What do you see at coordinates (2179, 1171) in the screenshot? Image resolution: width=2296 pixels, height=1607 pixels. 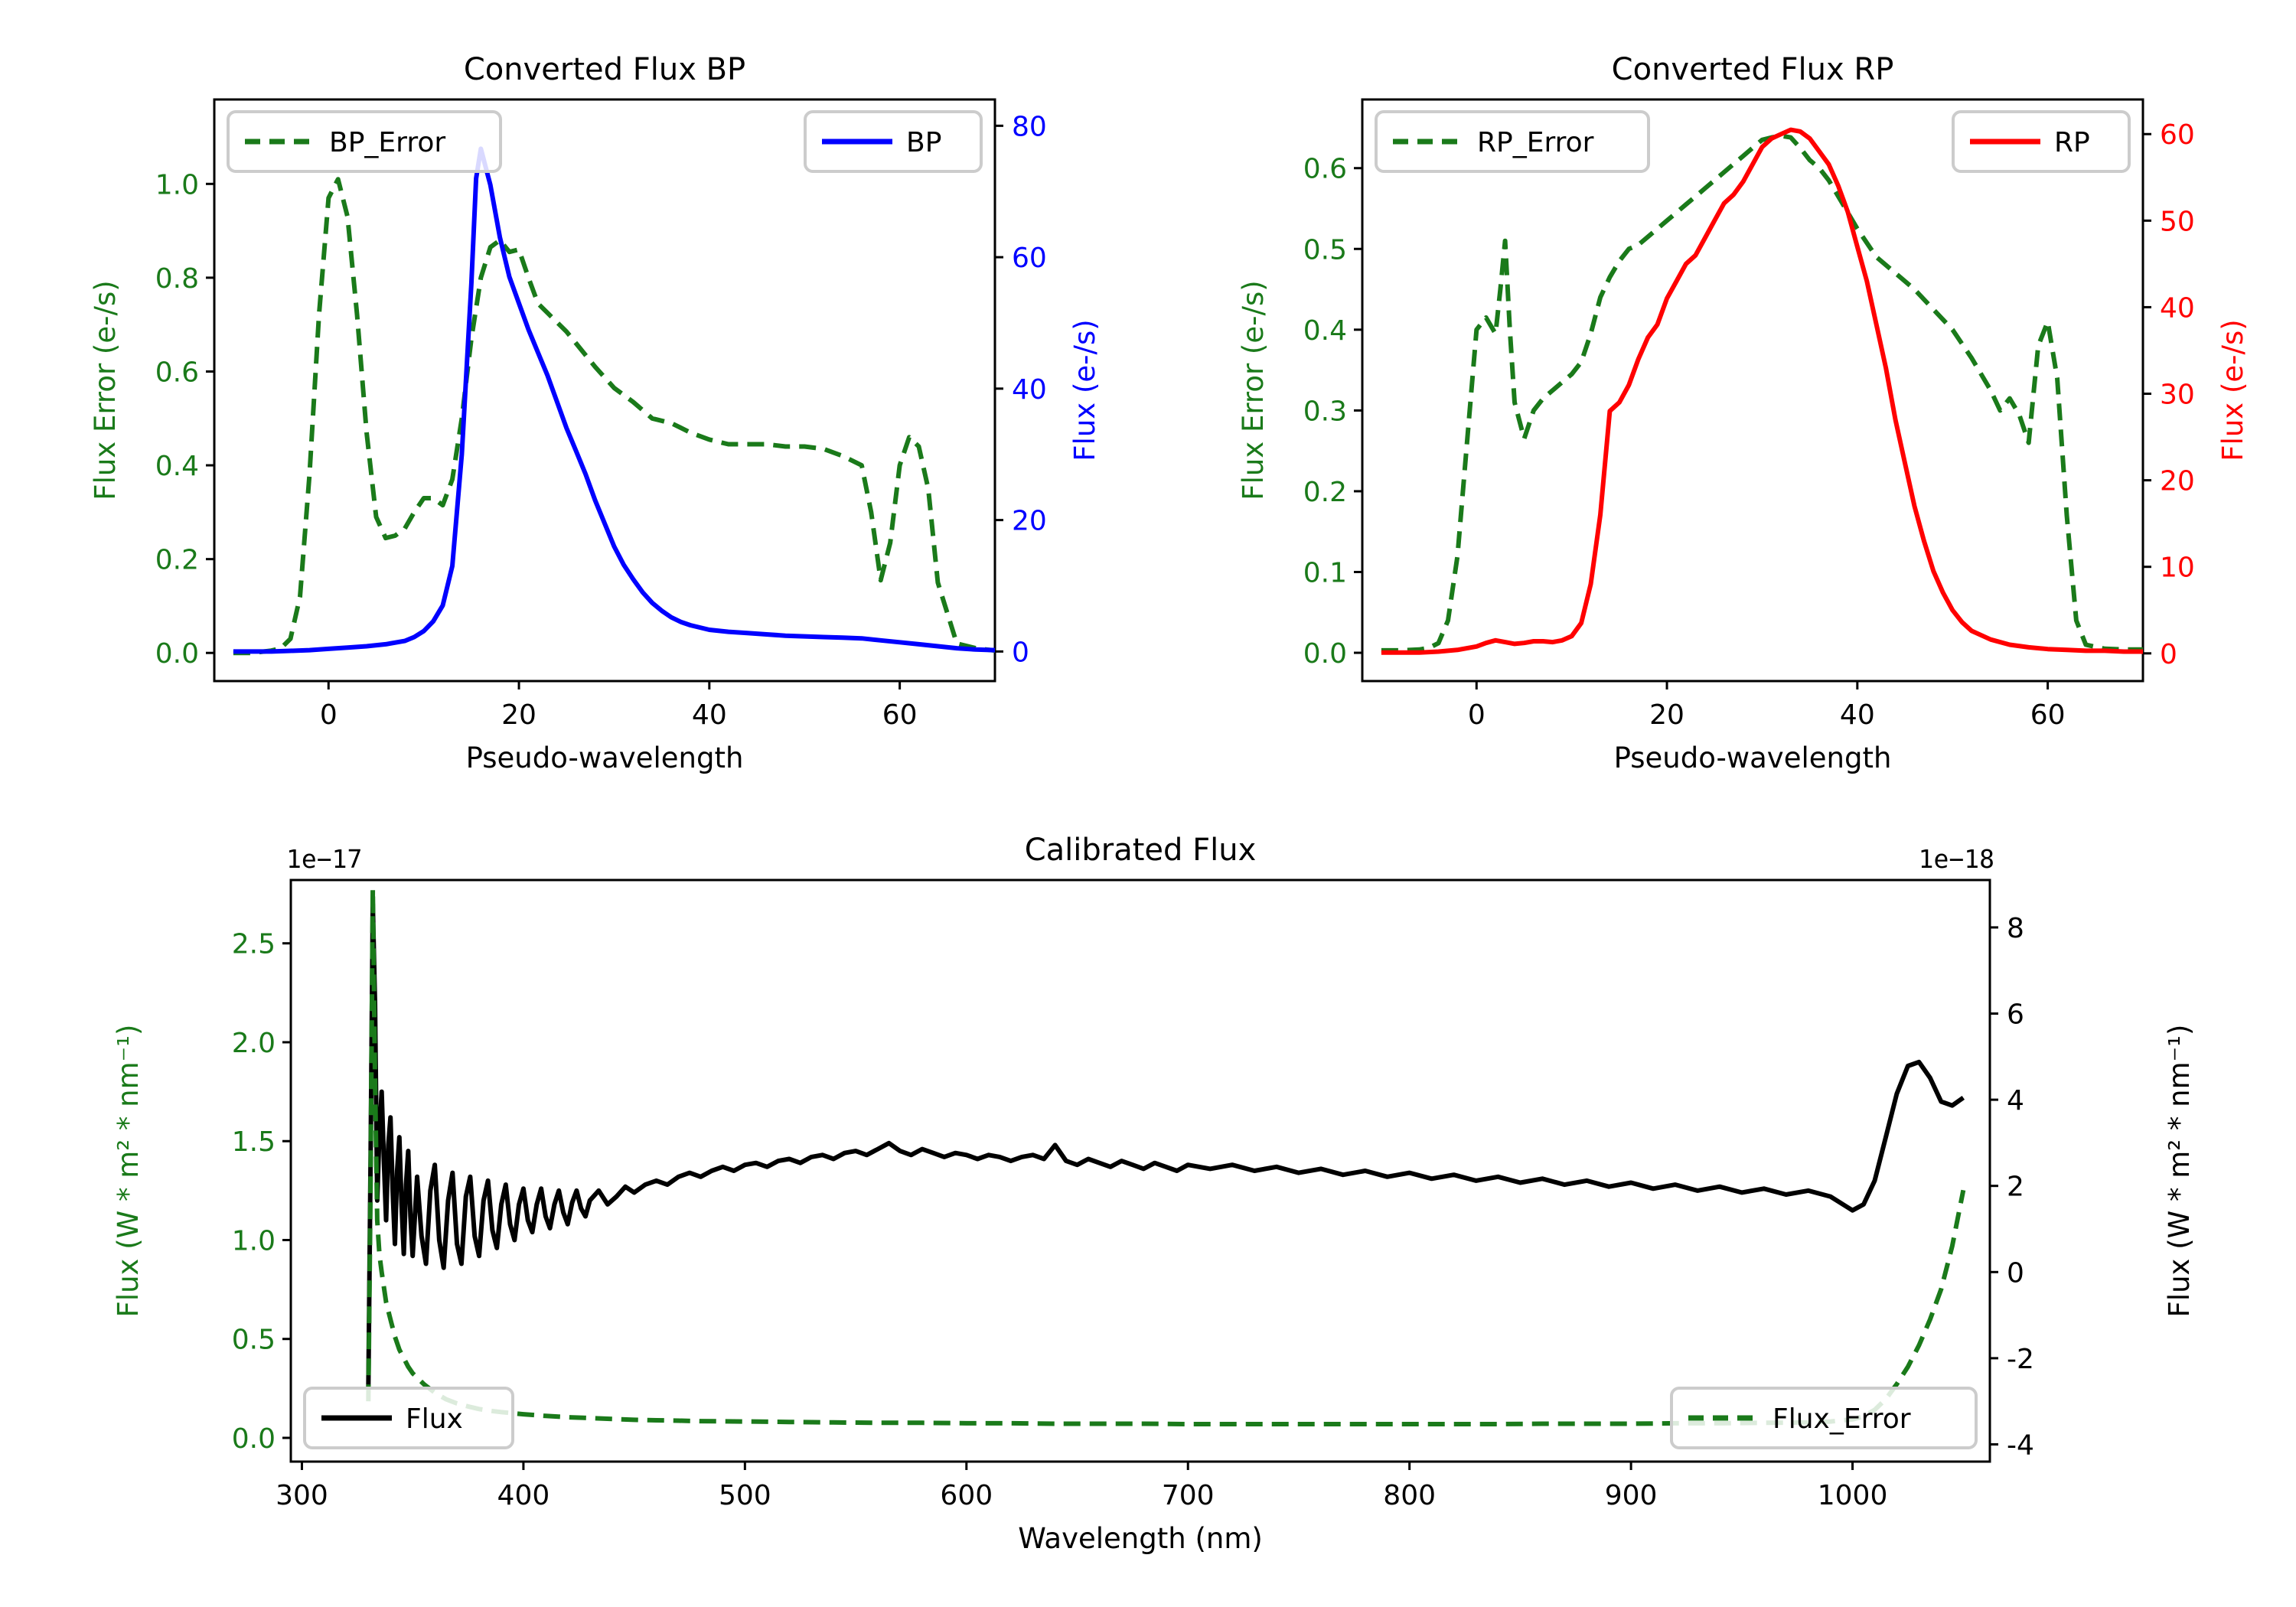 I see `y2-axis-label: Flux (W * m² * nm⁻¹)` at bounding box center [2179, 1171].